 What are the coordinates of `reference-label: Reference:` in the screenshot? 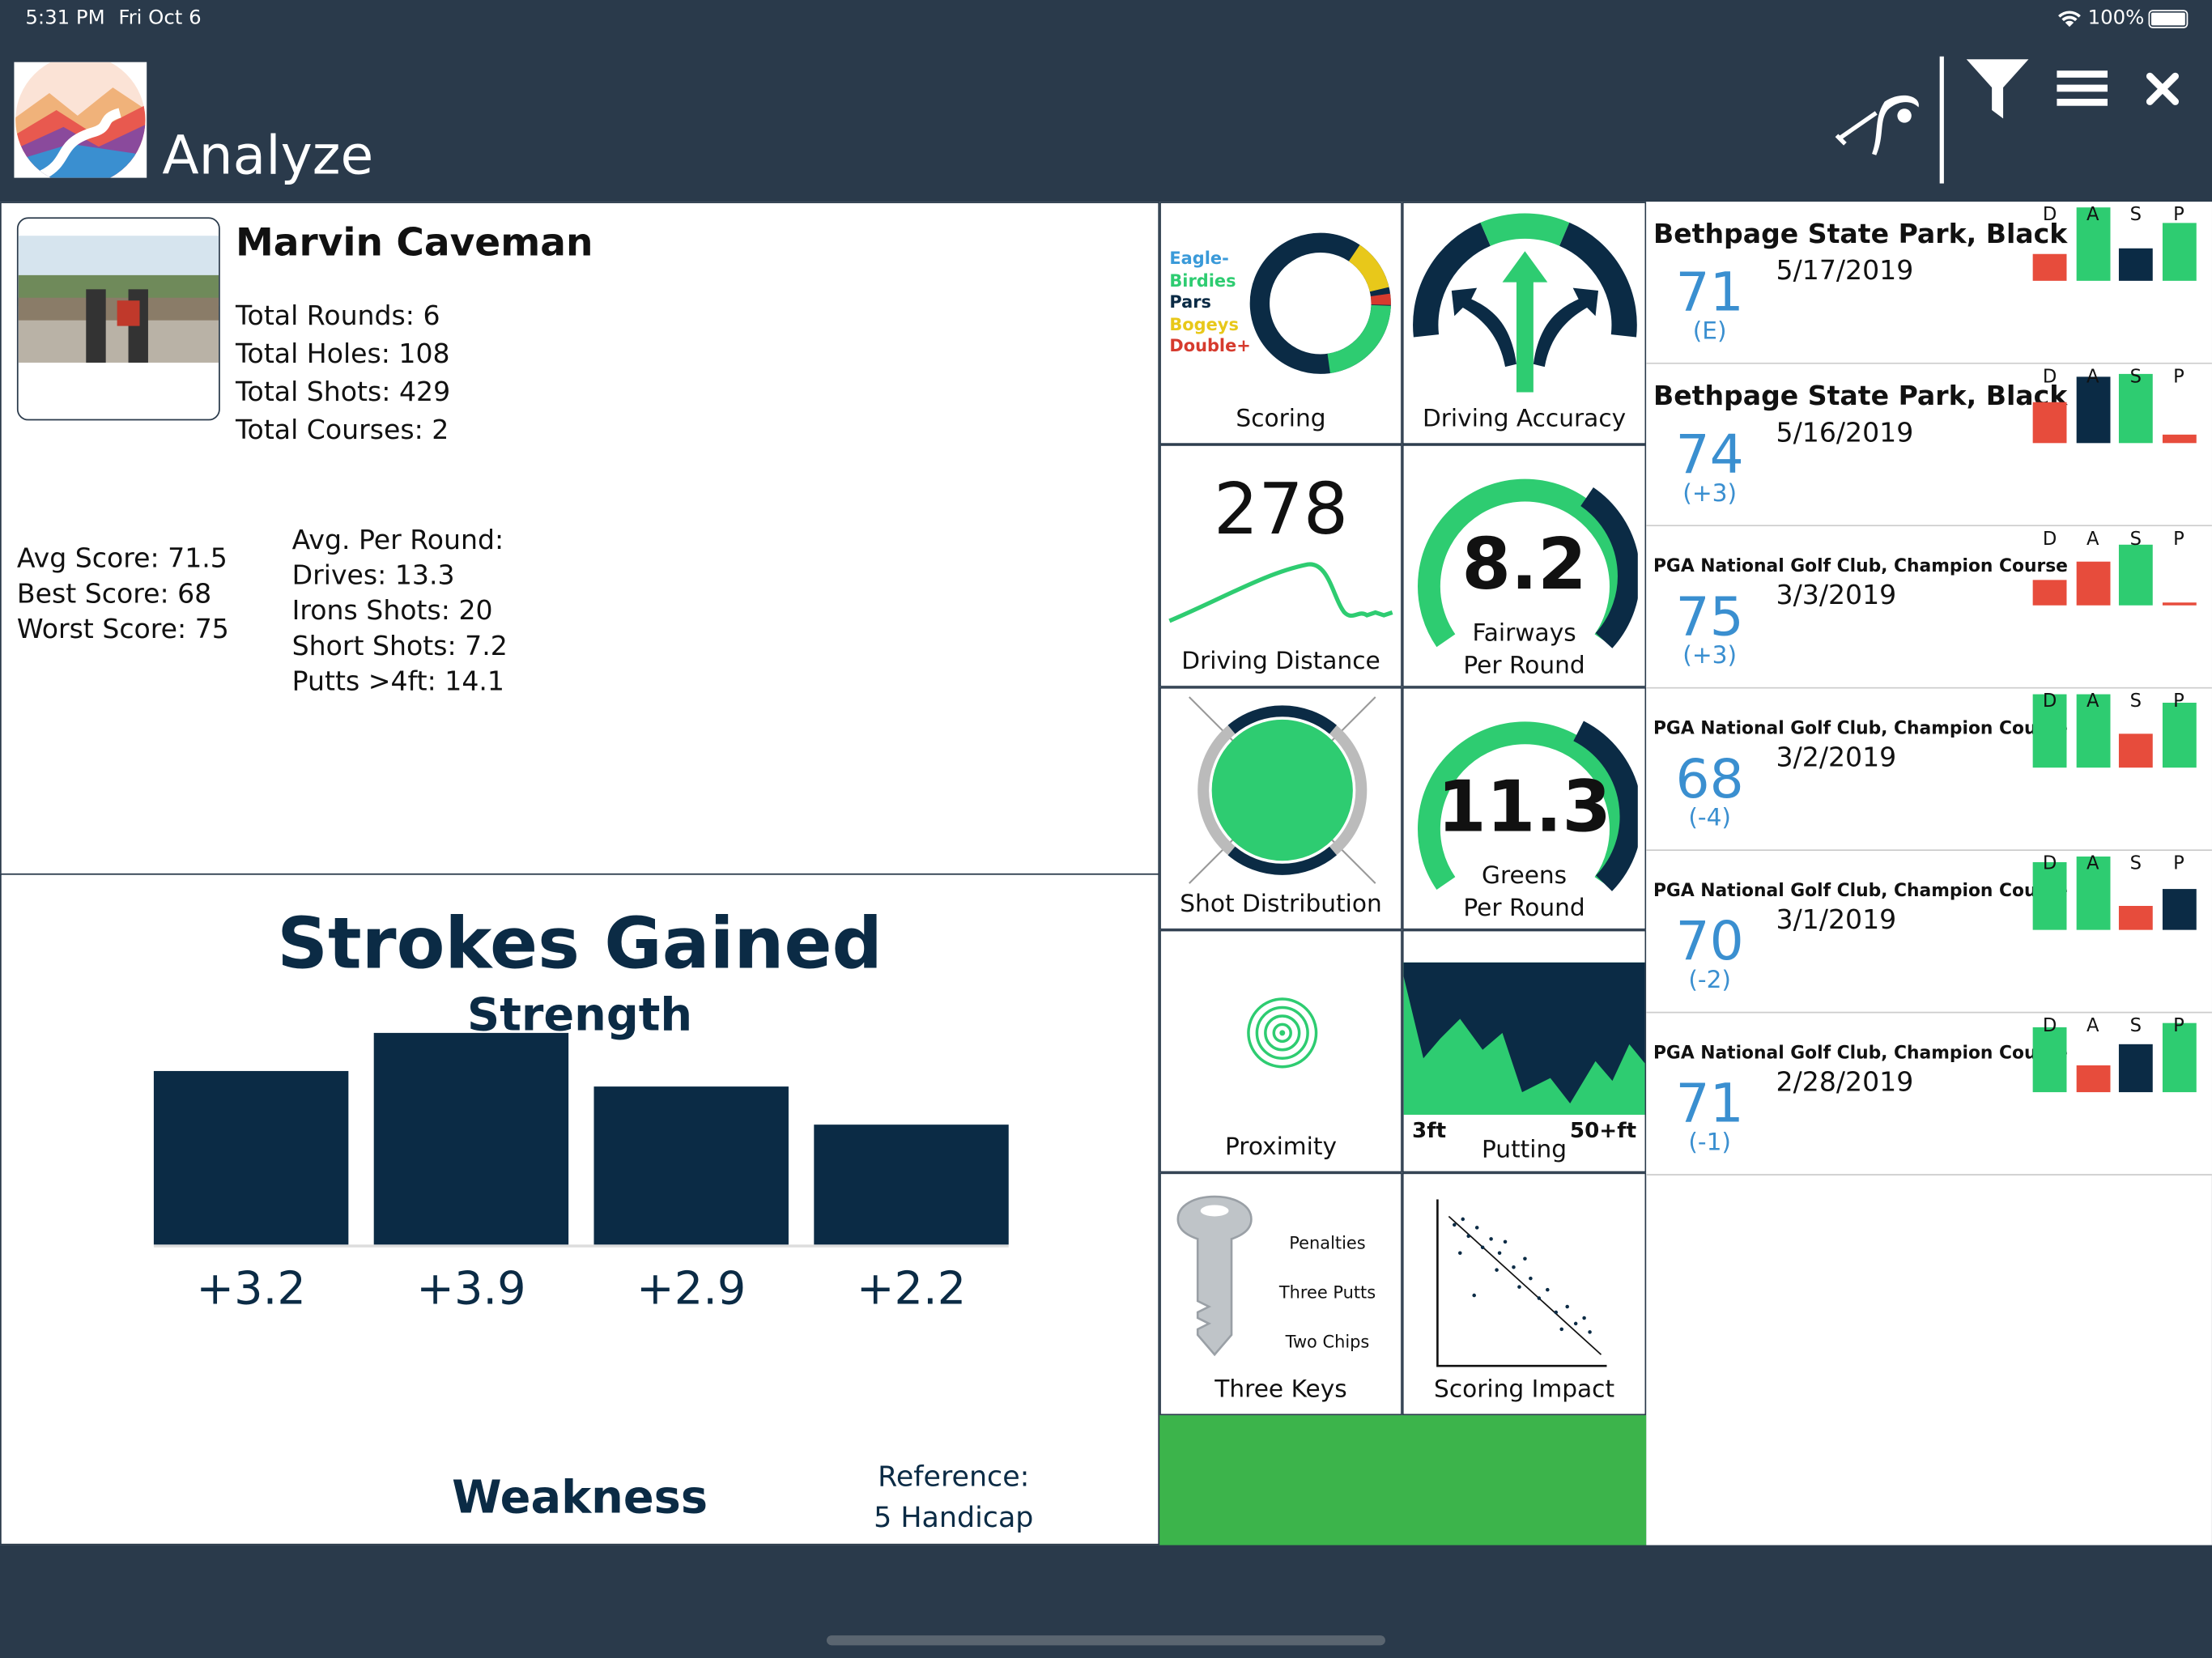 It's located at (954, 1476).